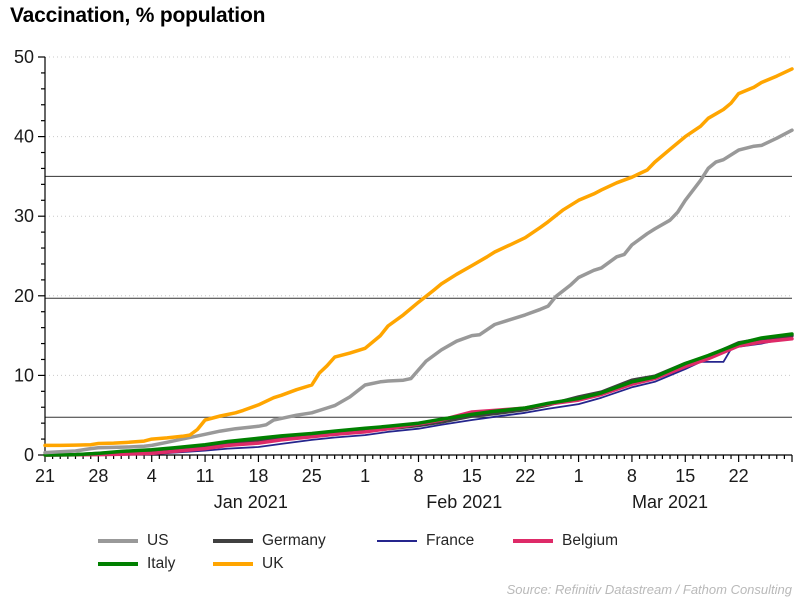 Image resolution: width=806 pixels, height=605 pixels. Describe the element at coordinates (251, 502) in the screenshot. I see `month-label: Jan 2021` at that location.